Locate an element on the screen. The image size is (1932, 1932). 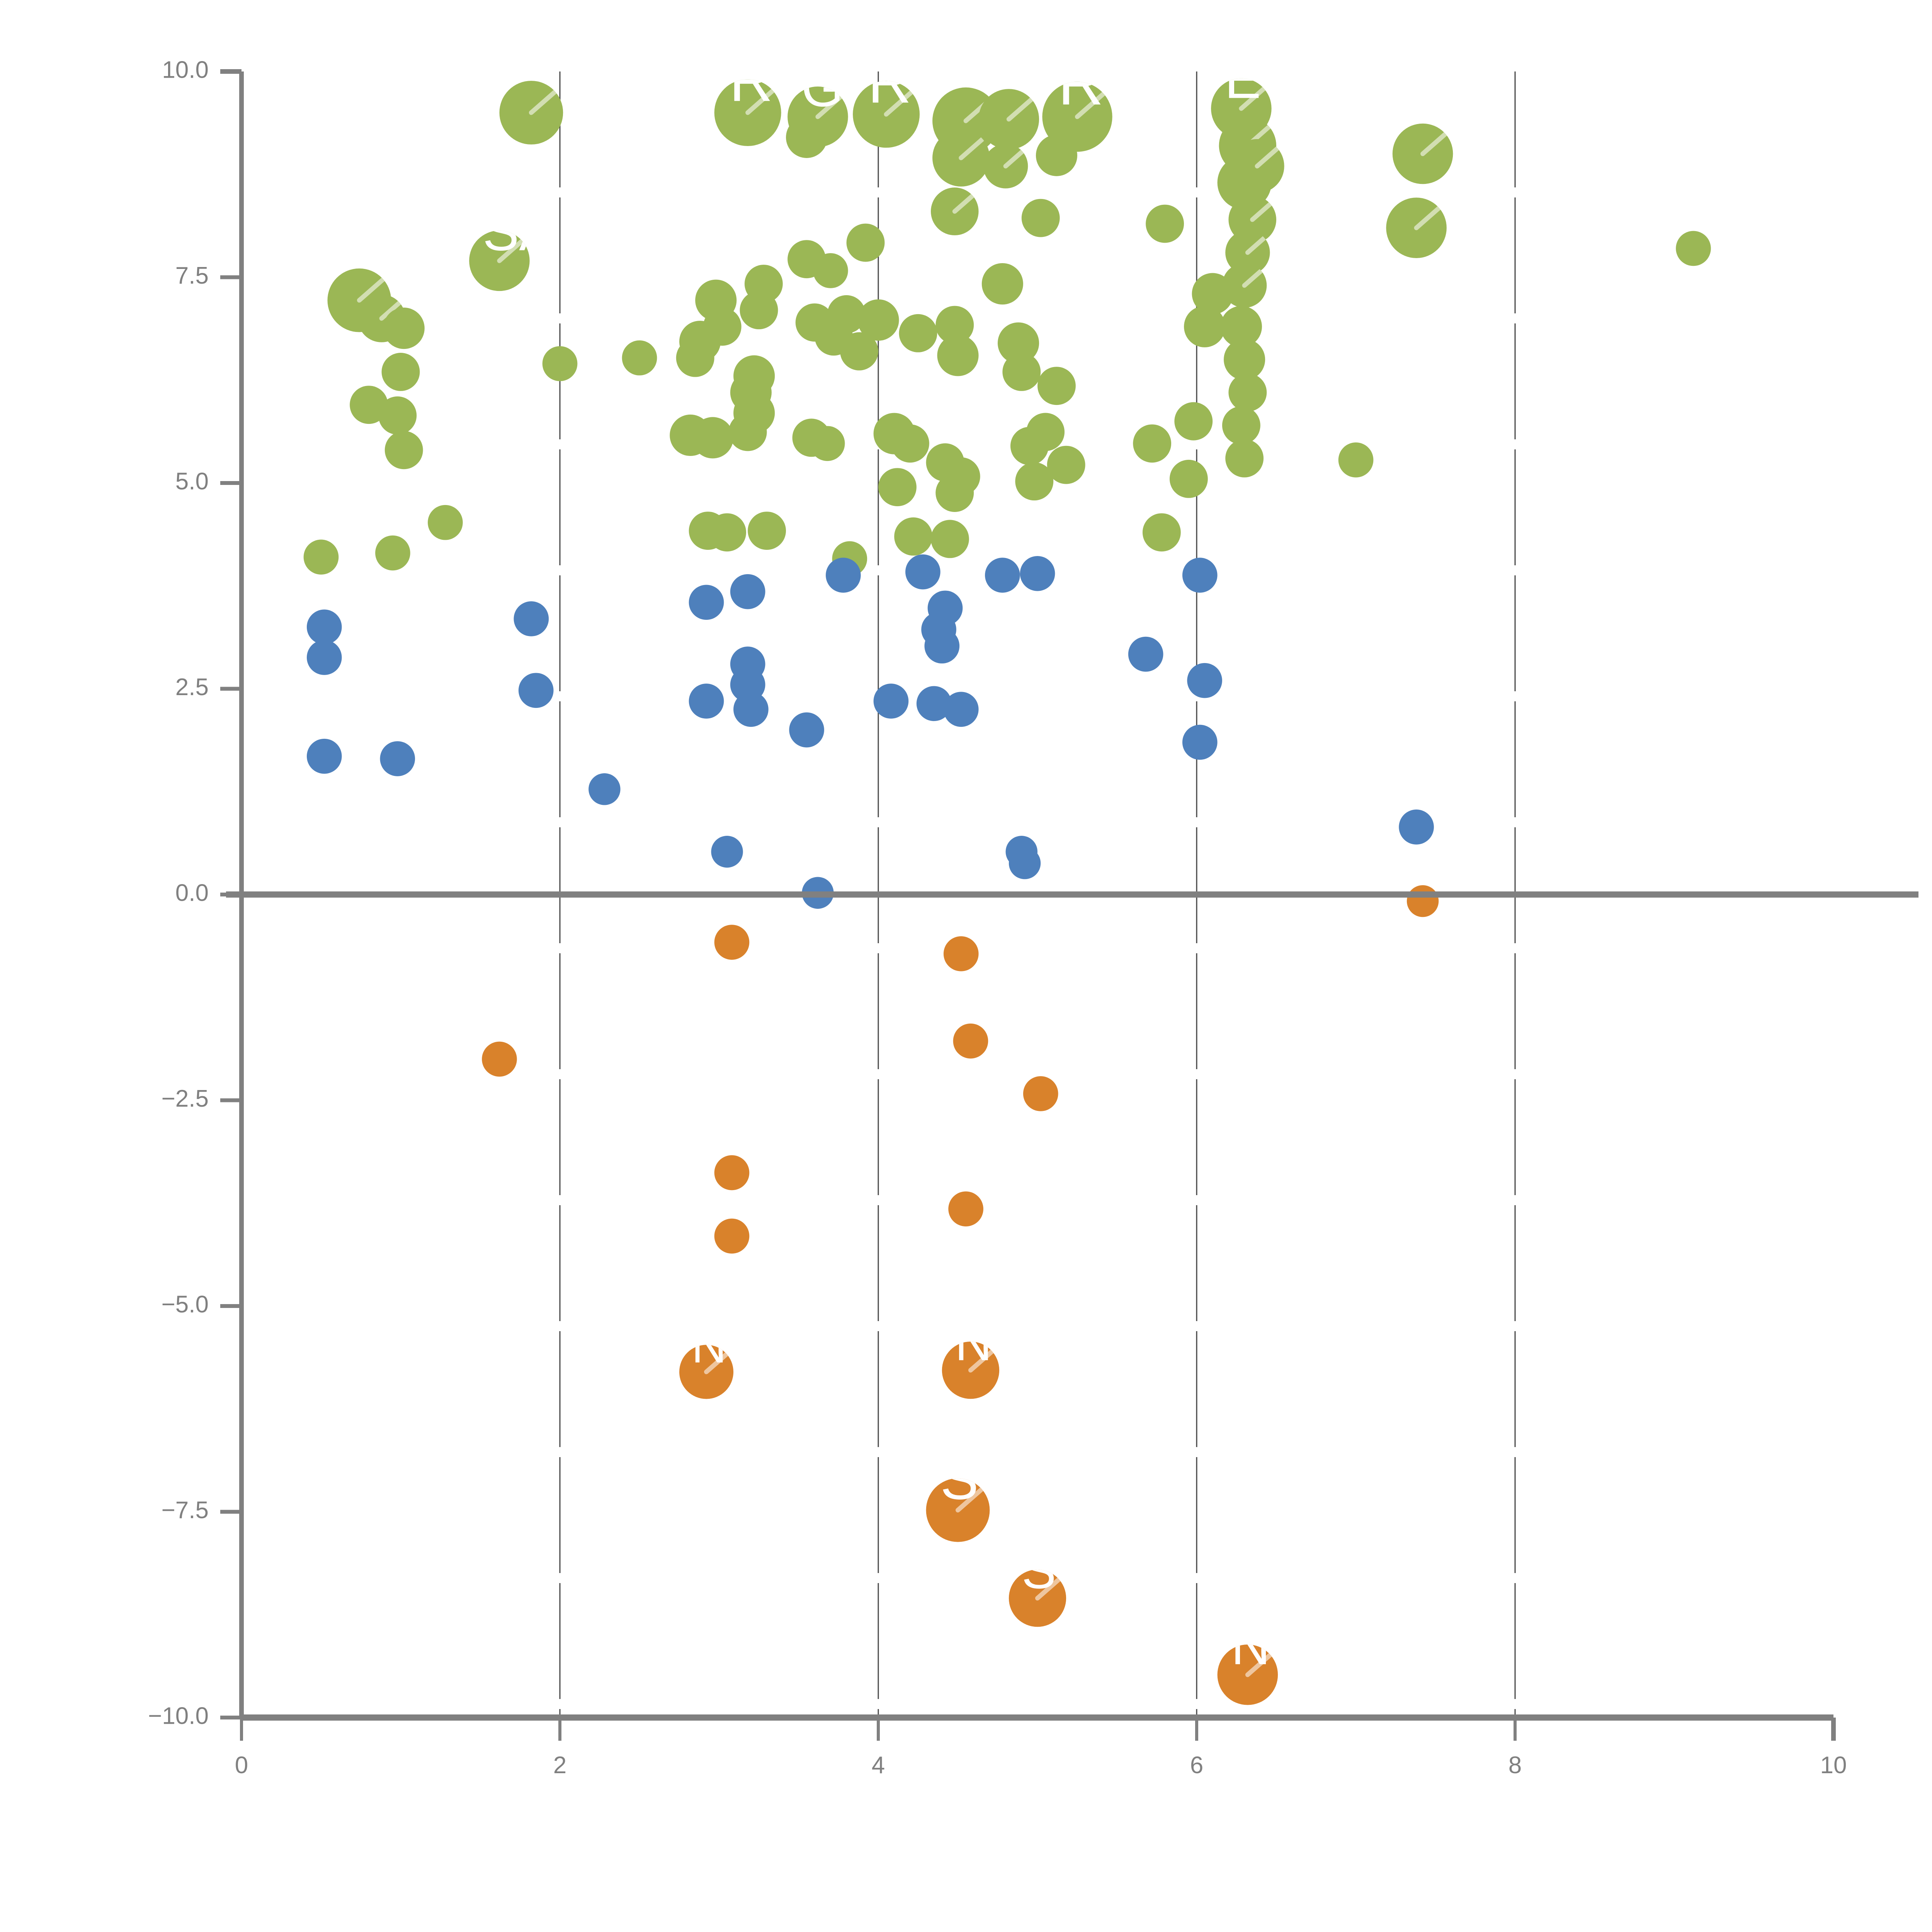
x-axis: 0 2 4 6 8 10 is located at coordinates (1041, 1749).